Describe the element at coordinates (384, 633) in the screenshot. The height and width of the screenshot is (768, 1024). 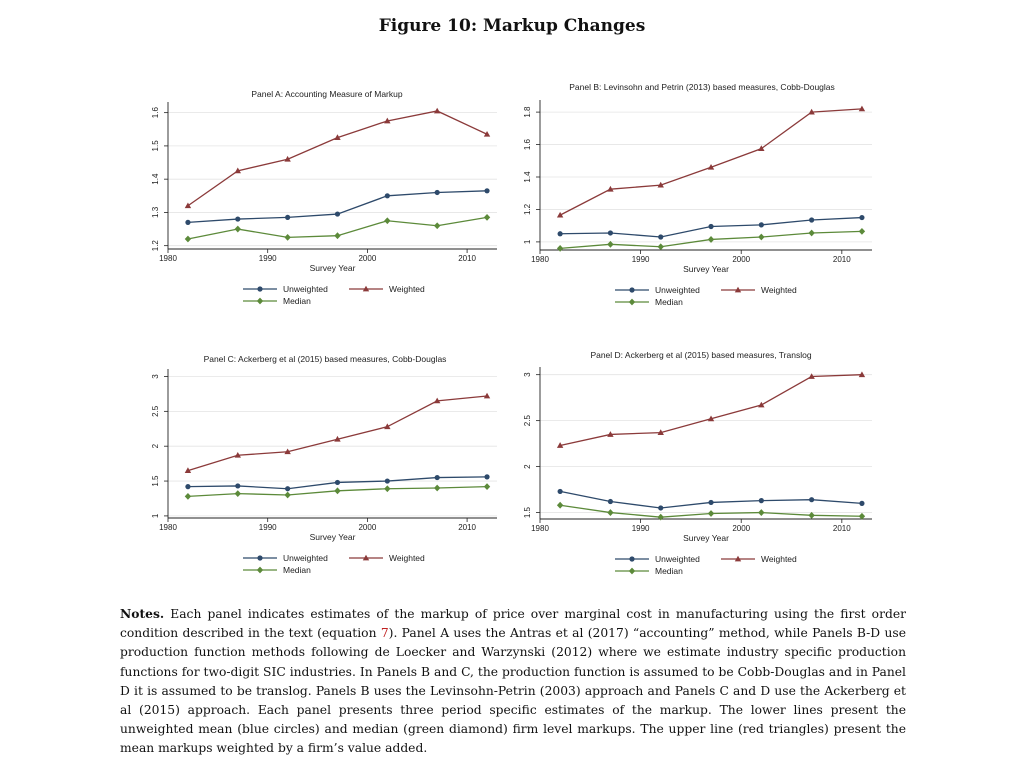
I see `equation-reference: 7` at that location.